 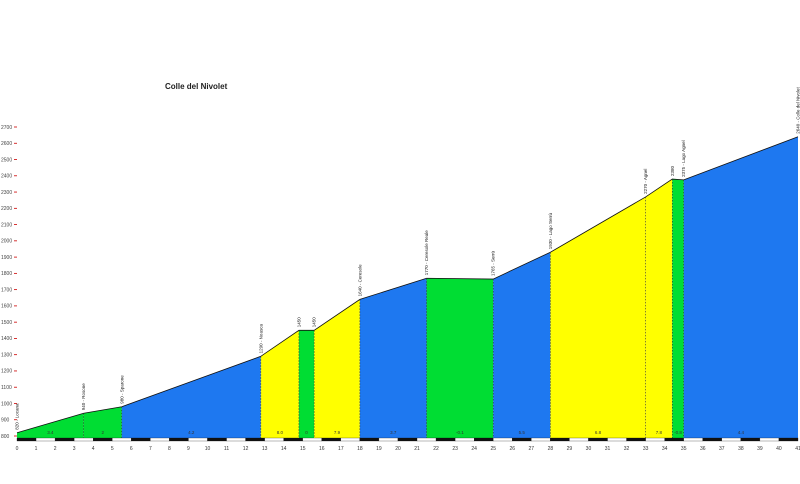 What do you see at coordinates (6, 323) in the screenshot?
I see `y-tick-label: 1500` at bounding box center [6, 323].